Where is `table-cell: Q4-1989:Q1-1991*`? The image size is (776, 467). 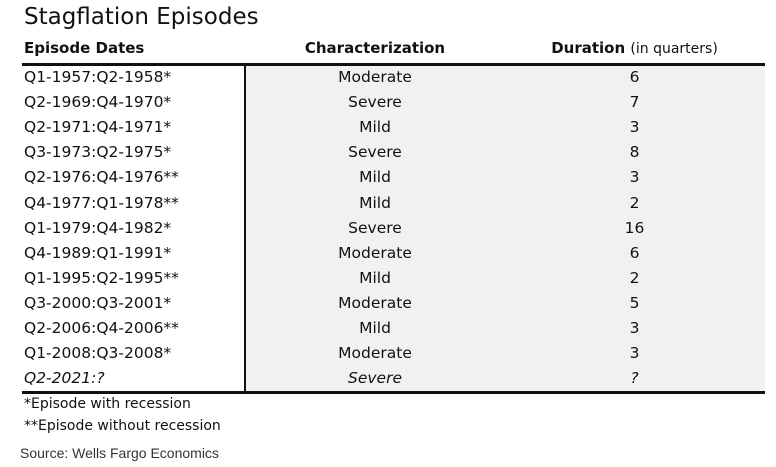 table-cell: Q4-1989:Q1-1991* is located at coordinates (98, 252).